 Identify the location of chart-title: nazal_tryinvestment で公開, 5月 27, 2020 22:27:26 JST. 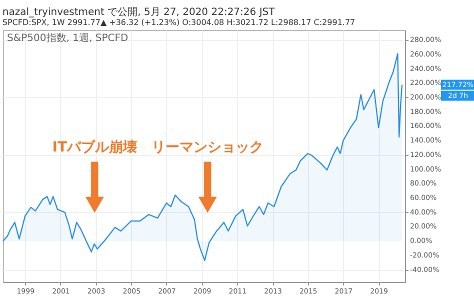
(139, 12).